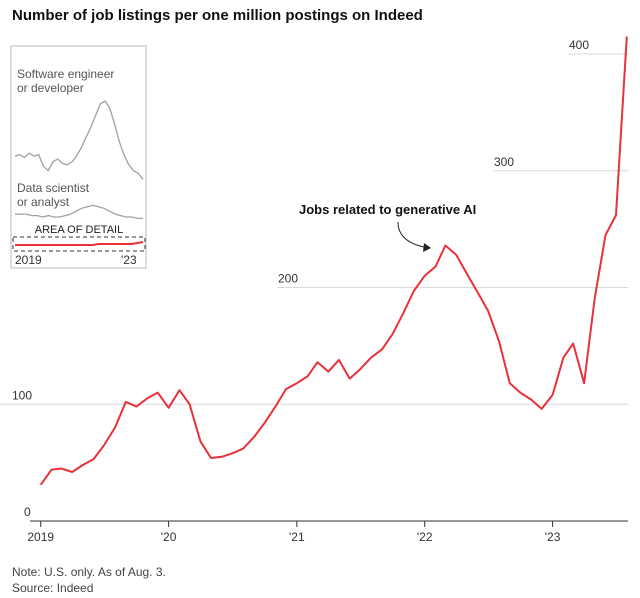 This screenshot has height=598, width=640. What do you see at coordinates (427, 247) in the screenshot?
I see `annotation-arrowhead` at bounding box center [427, 247].